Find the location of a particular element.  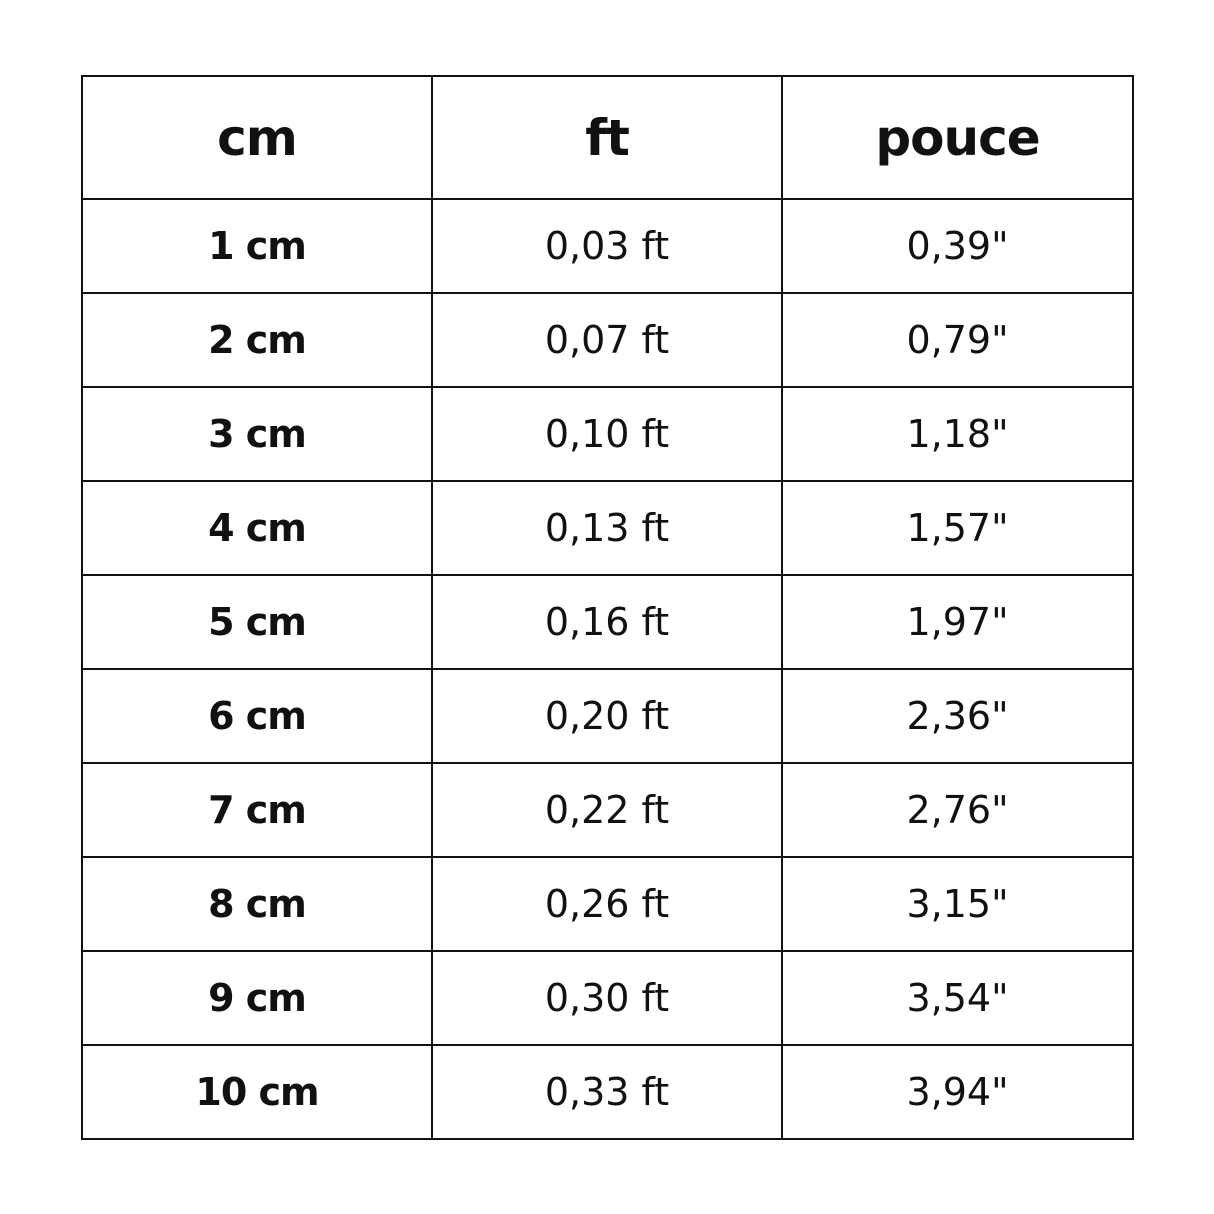

cell-cm: 10 cm is located at coordinates (257, 1092).